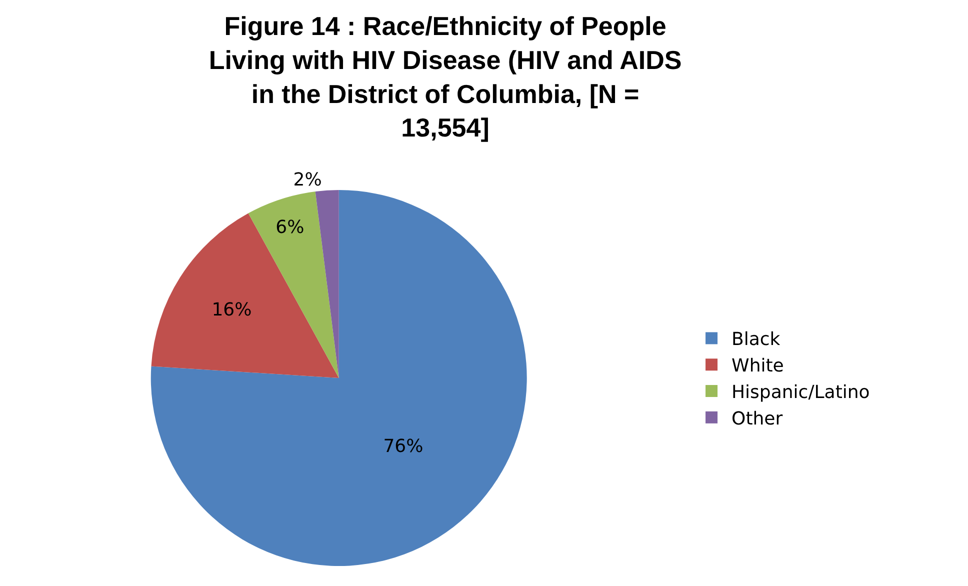  What do you see at coordinates (445, 77) in the screenshot?
I see `chart-title: Figure 14 : Race/Ethnicity of People Living with HIV Disease (HIV and AIDS in the District of Columbia, [N = 13,554]` at bounding box center [445, 77].